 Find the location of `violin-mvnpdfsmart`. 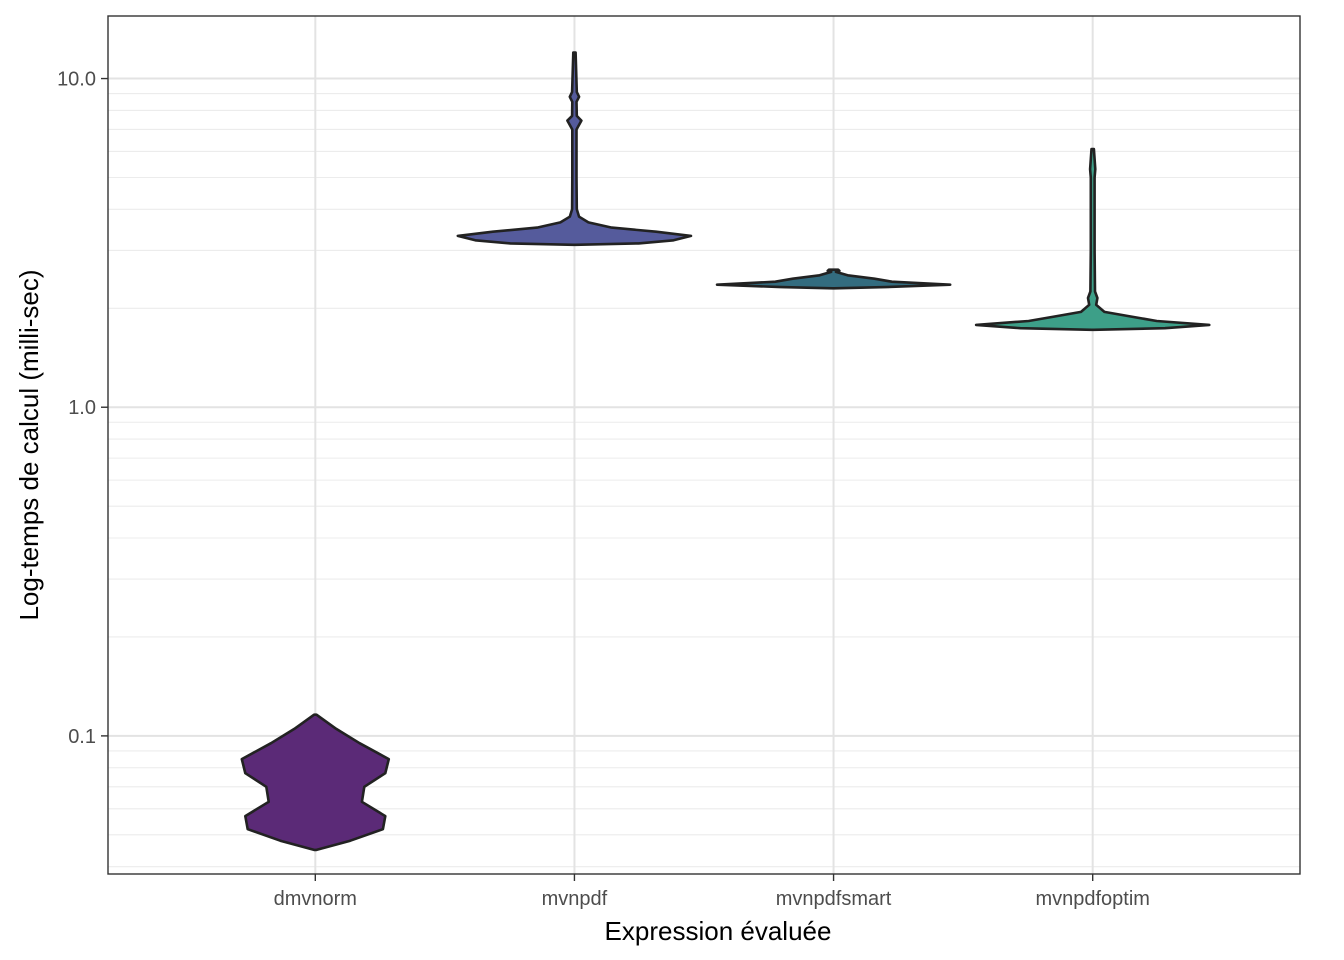

violin-mvnpdfsmart is located at coordinates (833, 279).